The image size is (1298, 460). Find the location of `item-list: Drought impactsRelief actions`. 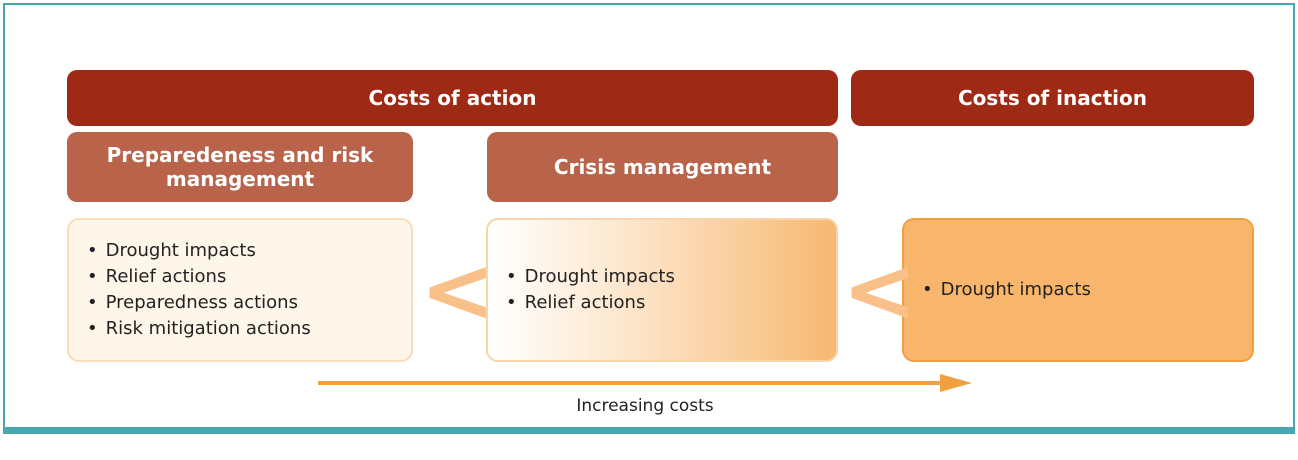

item-list: Drought impactsRelief actions is located at coordinates (590, 290).